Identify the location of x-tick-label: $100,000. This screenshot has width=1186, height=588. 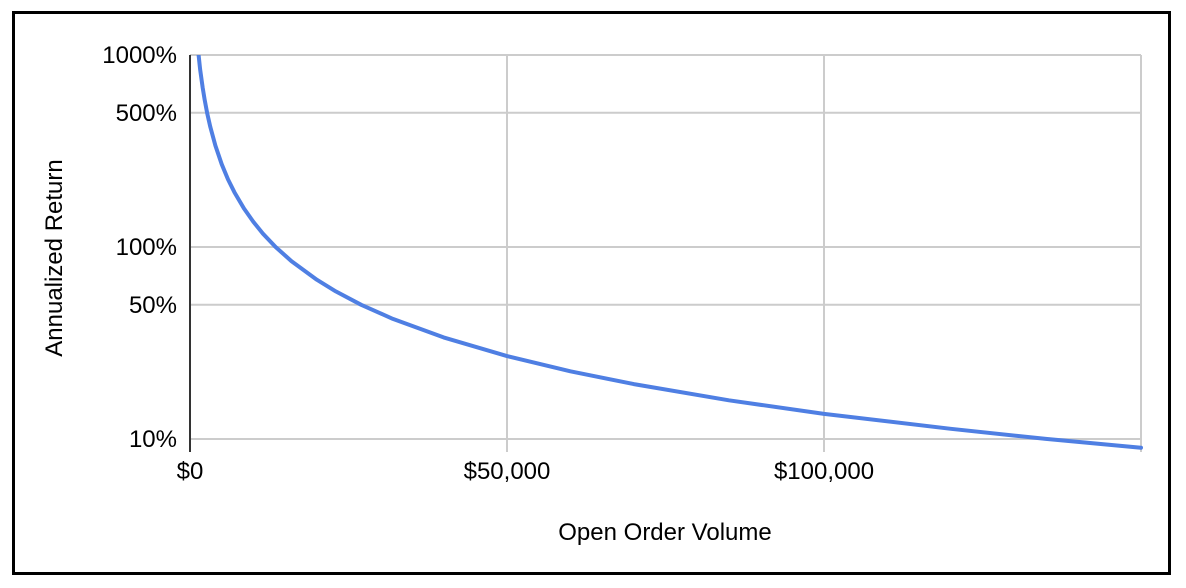
(824, 471).